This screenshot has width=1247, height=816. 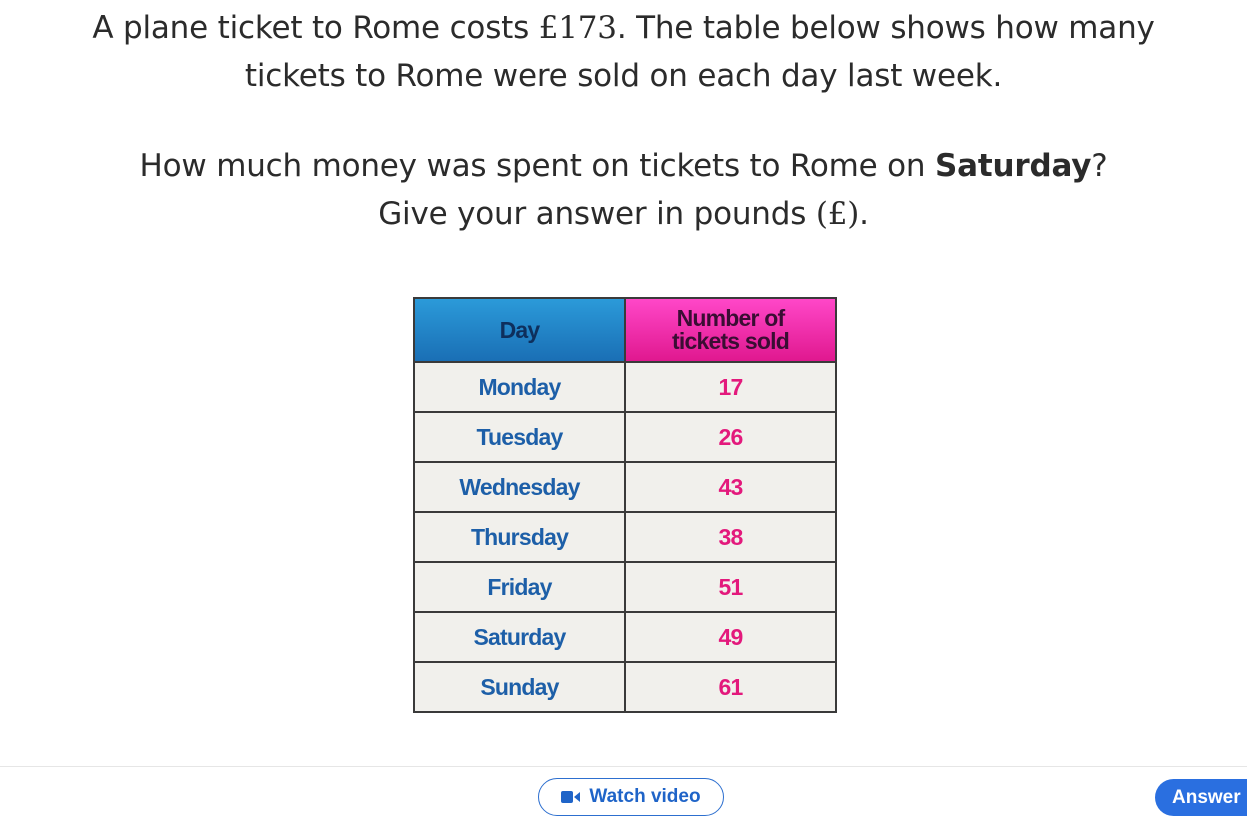 I want to click on day-cell: Sunday, so click(x=519, y=687).